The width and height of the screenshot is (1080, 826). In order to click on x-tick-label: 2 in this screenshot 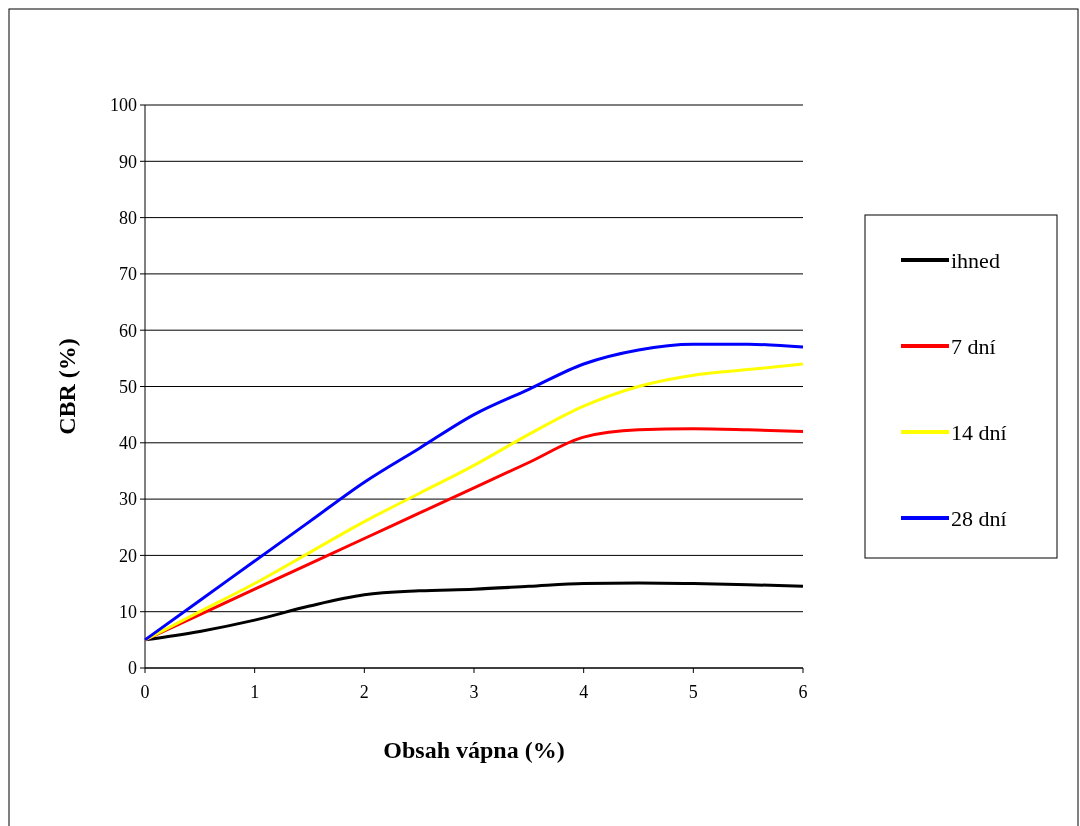, I will do `click(364, 692)`.